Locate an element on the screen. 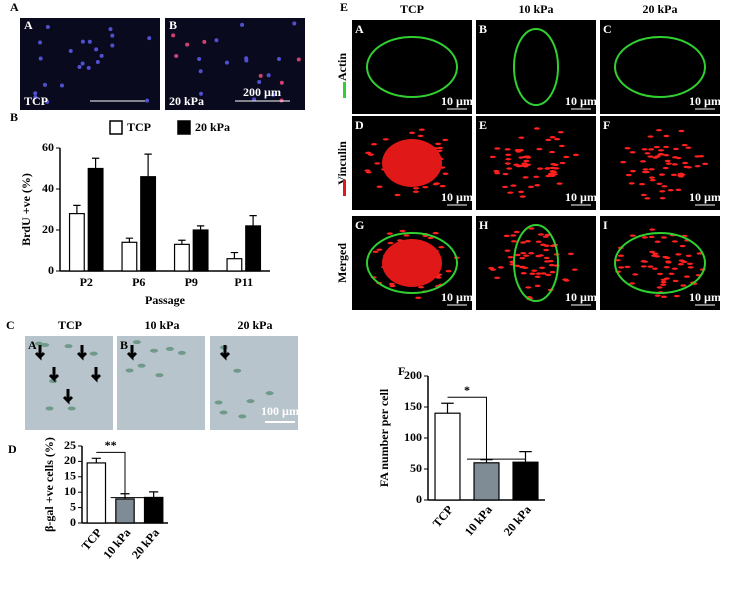 The image size is (756, 594). cell-body is located at coordinates (412, 263).